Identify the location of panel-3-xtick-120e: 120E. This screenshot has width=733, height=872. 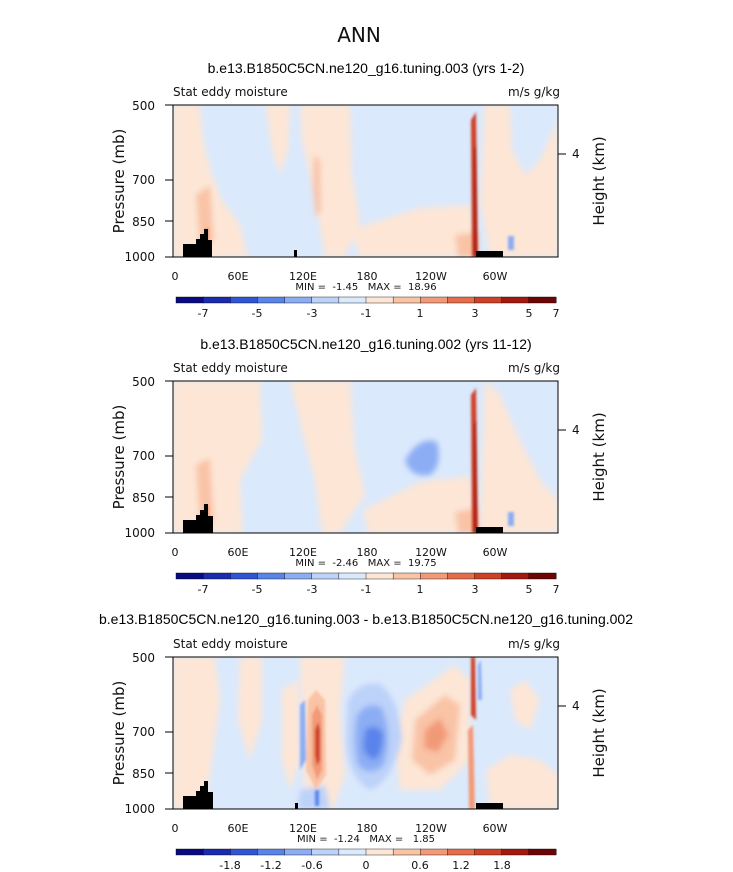
(303, 828).